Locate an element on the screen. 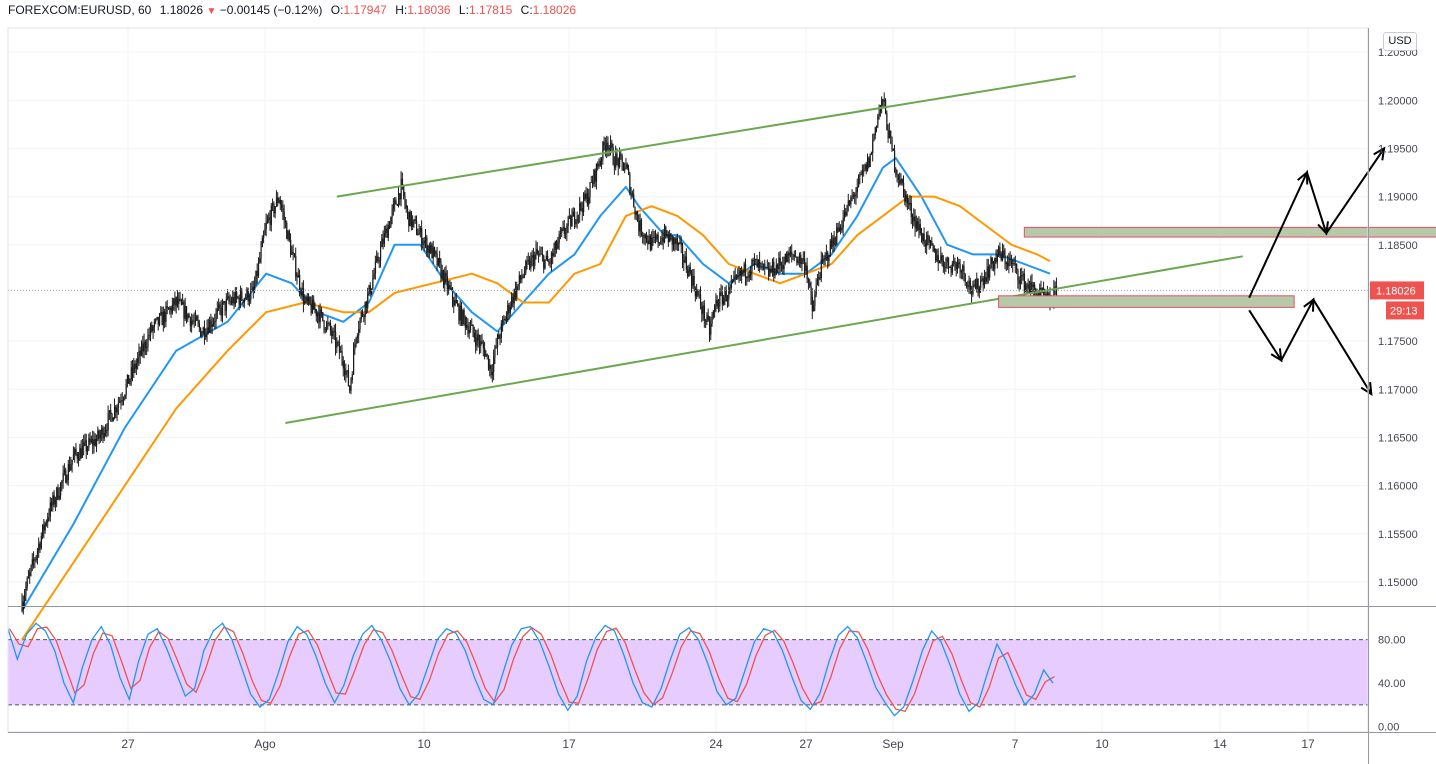 The height and width of the screenshot is (764, 1436). channel-upper-line is located at coordinates (706, 136).